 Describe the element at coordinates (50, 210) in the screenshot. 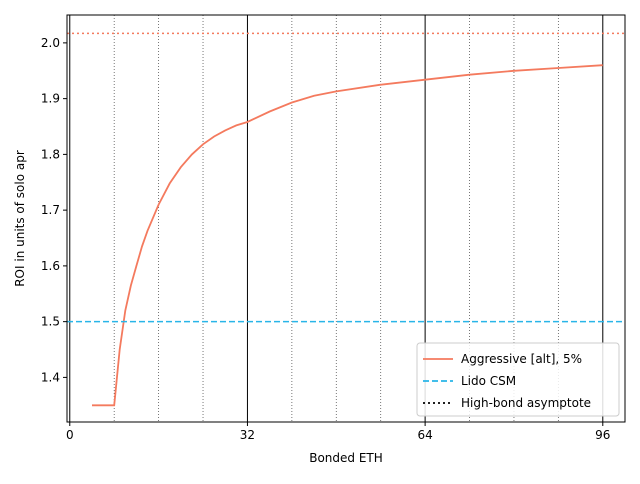

I see `y-tick-label-3: 1.7` at that location.